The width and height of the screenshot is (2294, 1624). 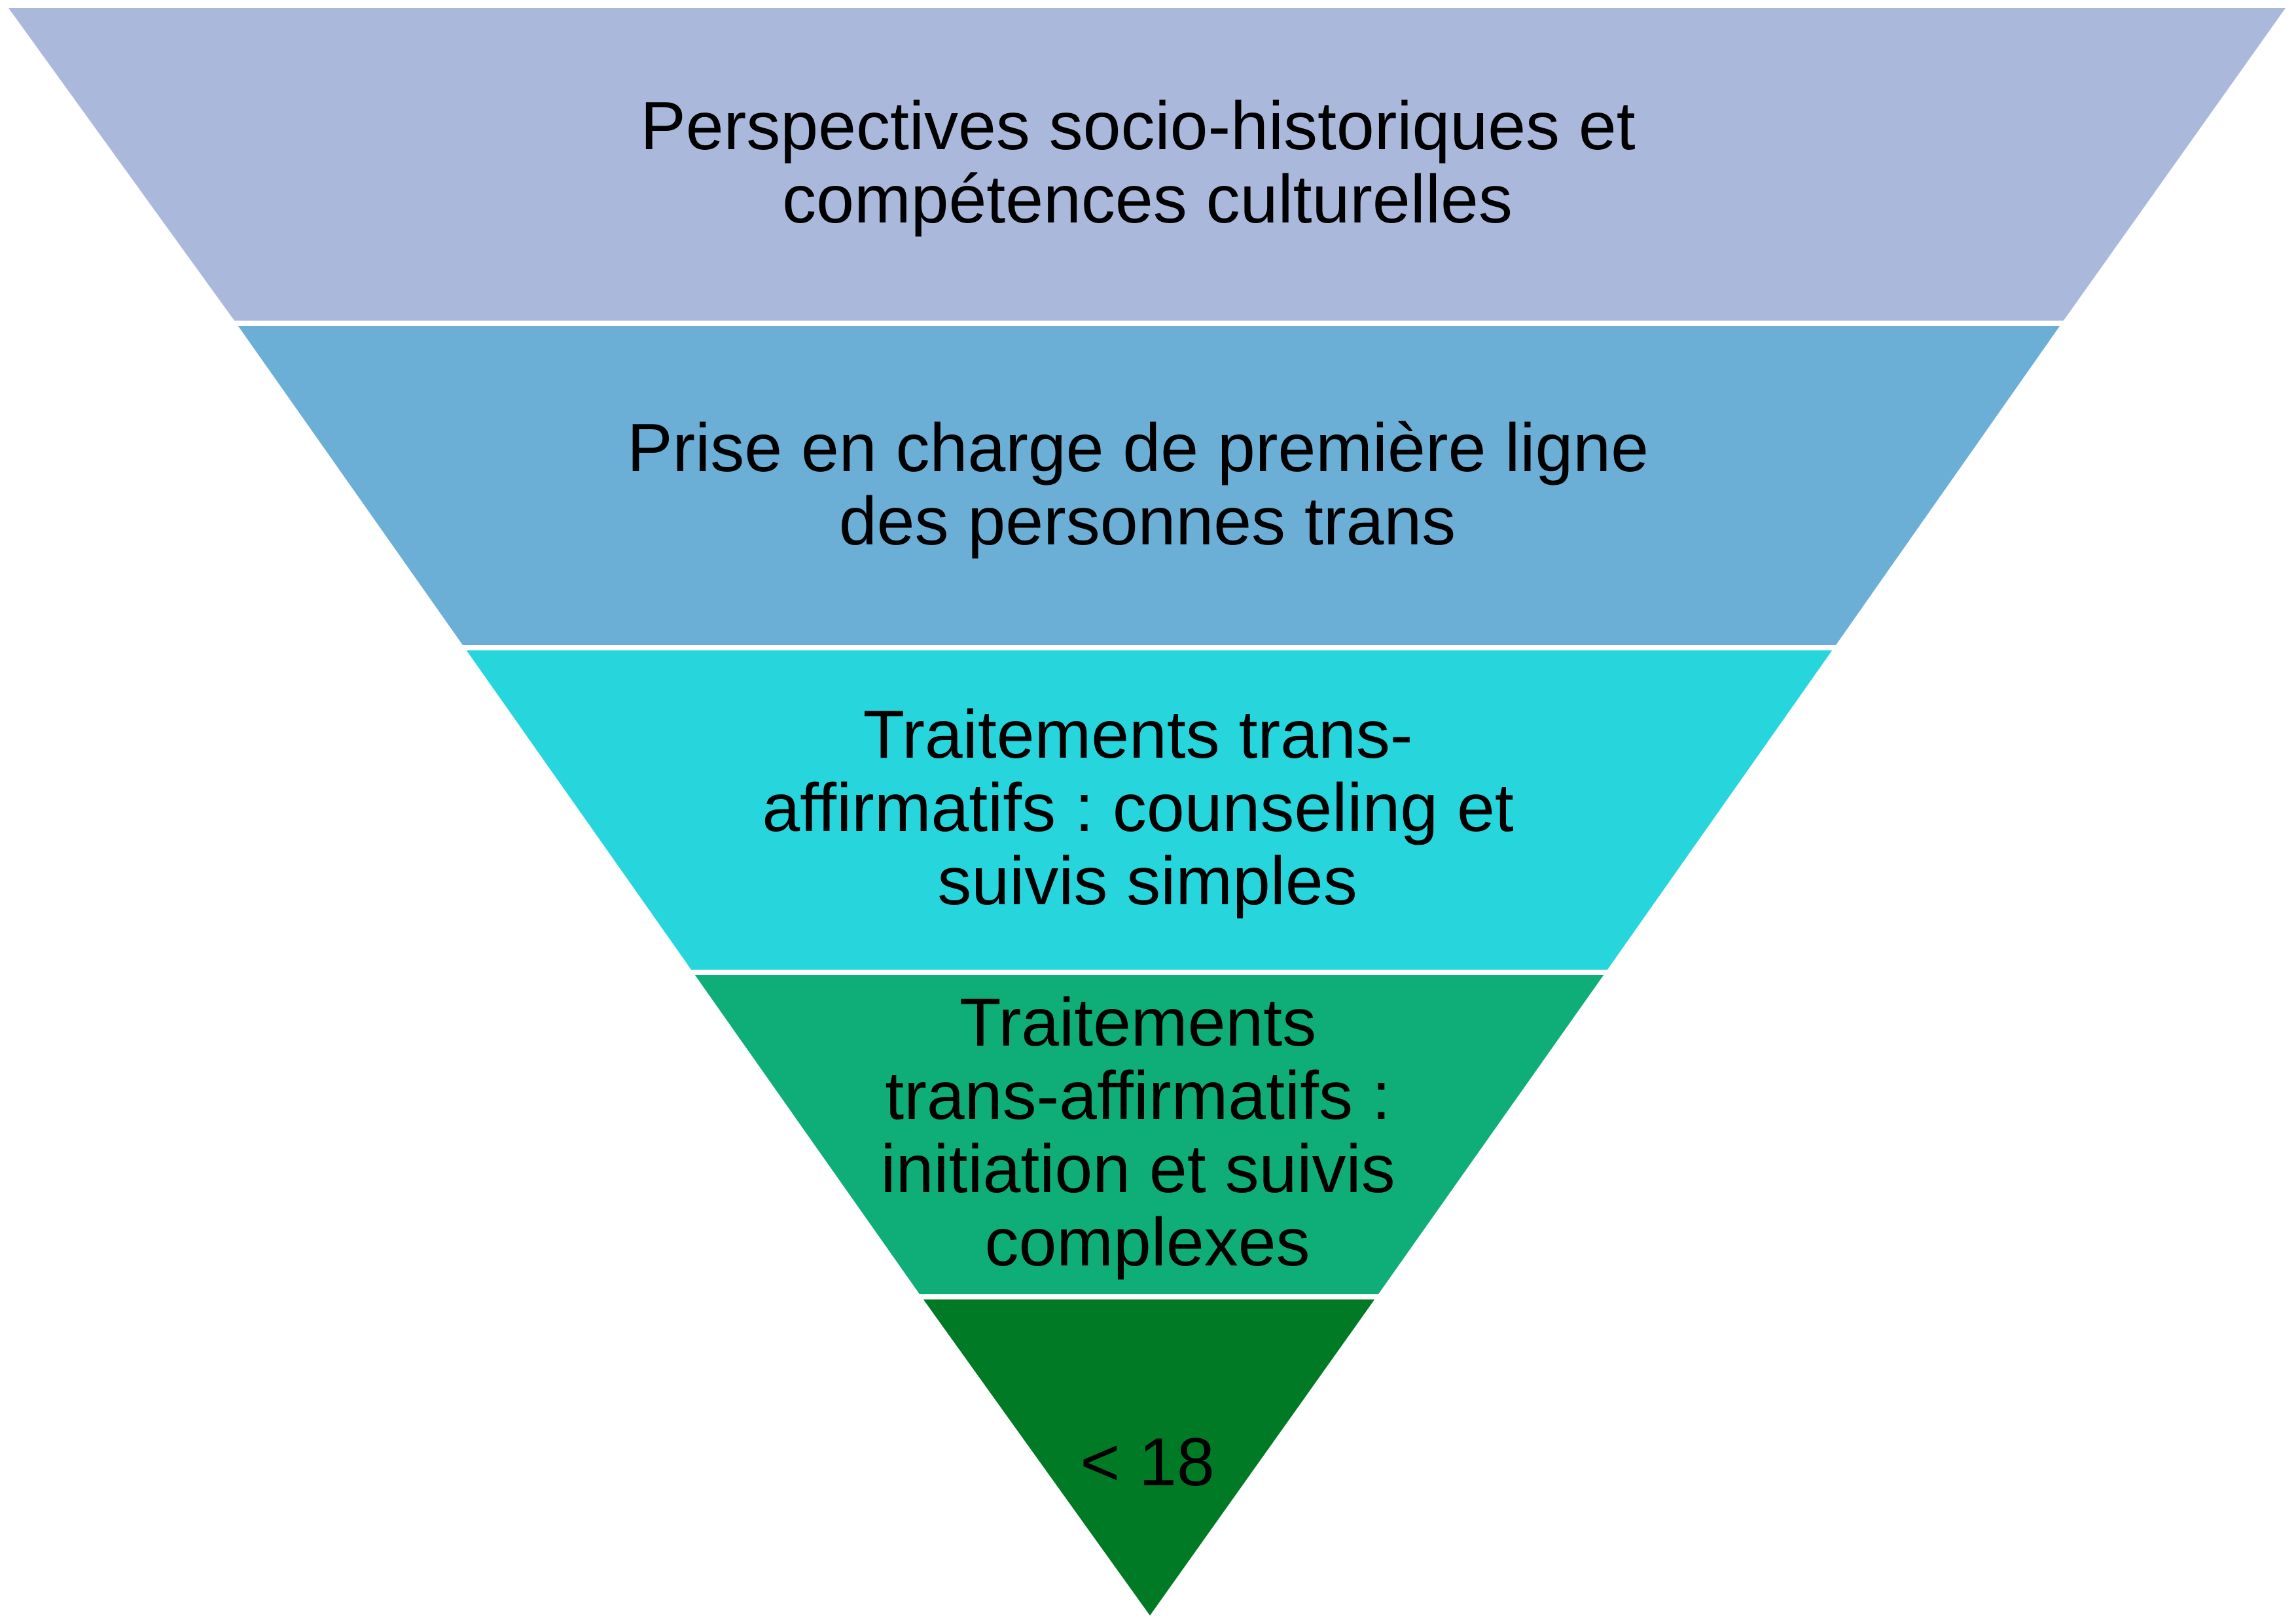 I want to click on pyramid-level-5-label: < 18, so click(x=1147, y=1462).